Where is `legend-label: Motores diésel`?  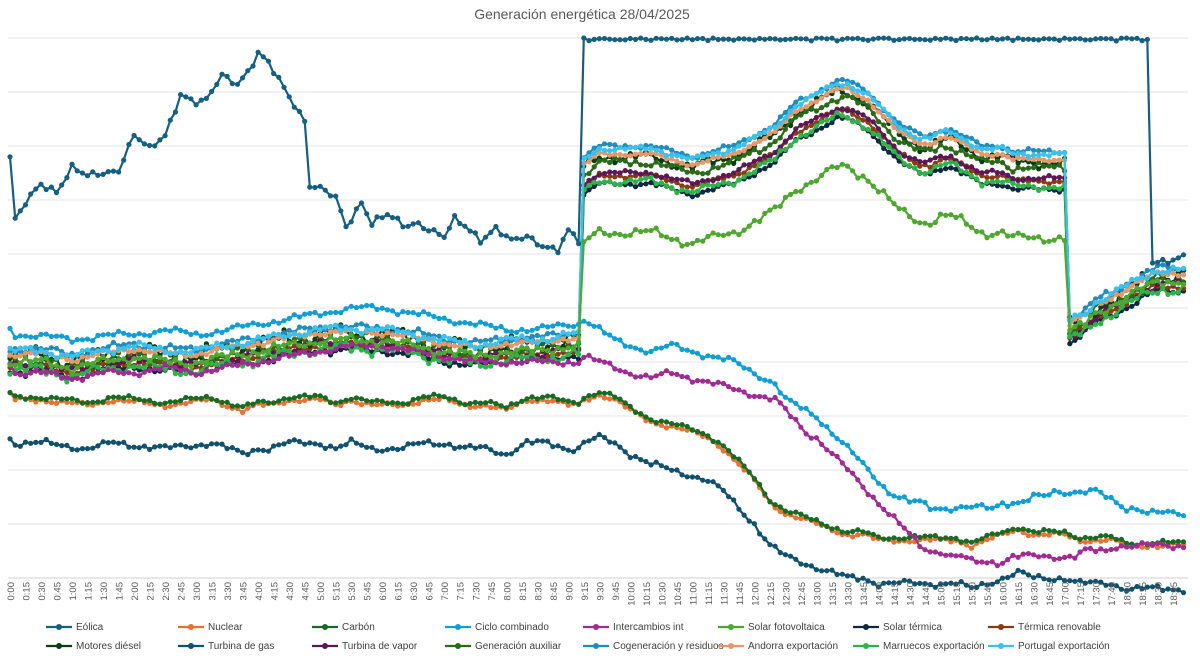 legend-label: Motores diésel is located at coordinates (108, 646).